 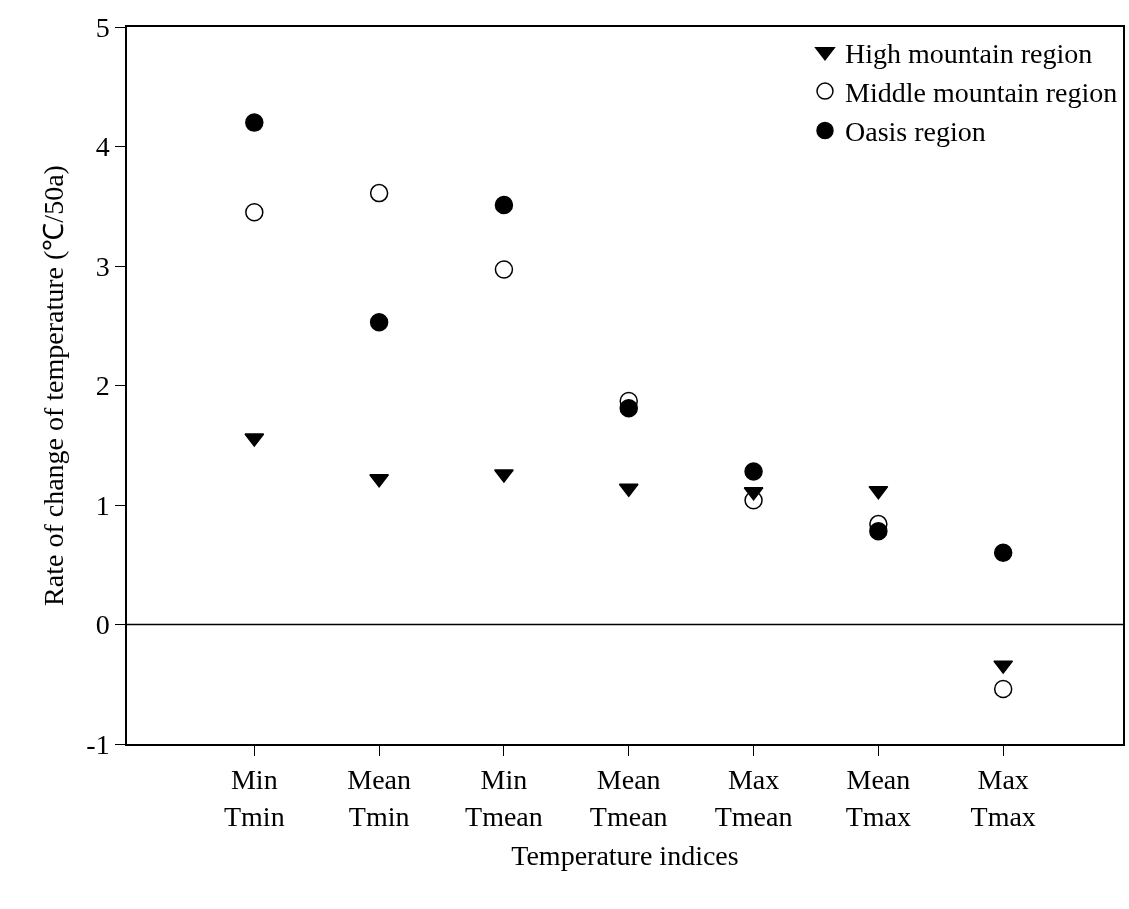 I want to click on y-axis-title: Rate of change of temperature (℃/50a), so click(x=53, y=385).